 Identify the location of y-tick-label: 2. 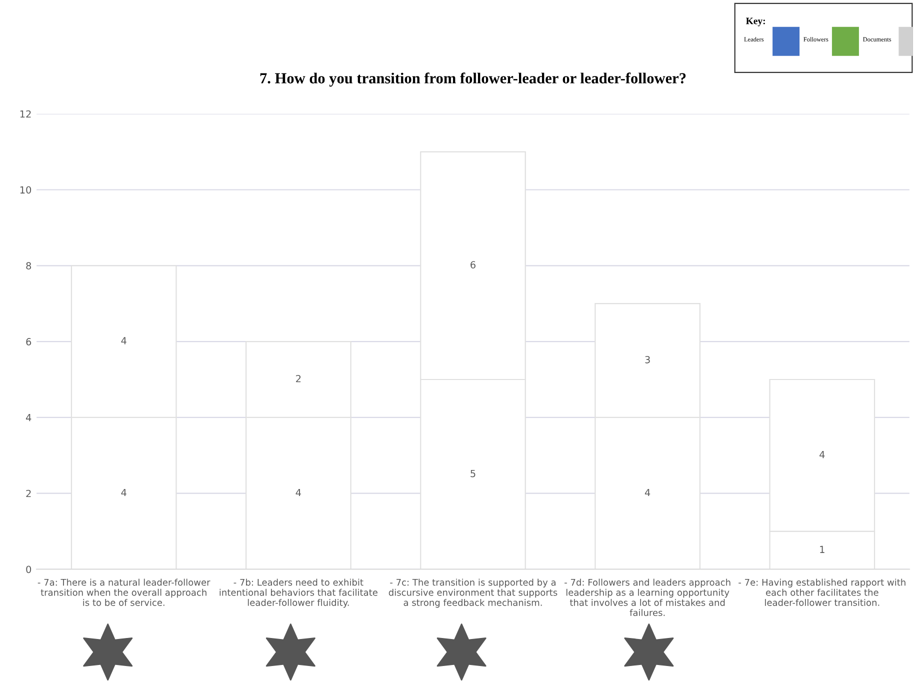
(28, 494).